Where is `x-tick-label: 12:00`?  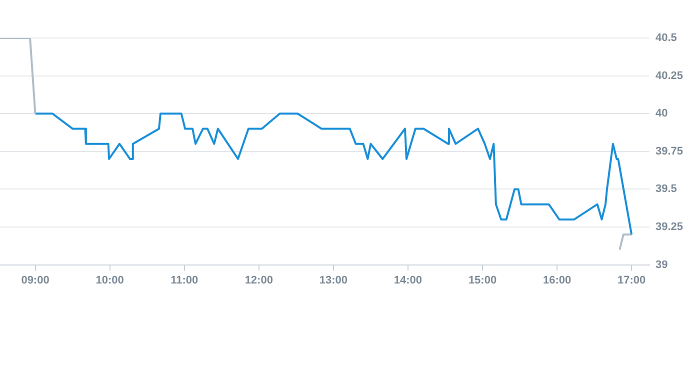
x-tick-label: 12:00 is located at coordinates (258, 280).